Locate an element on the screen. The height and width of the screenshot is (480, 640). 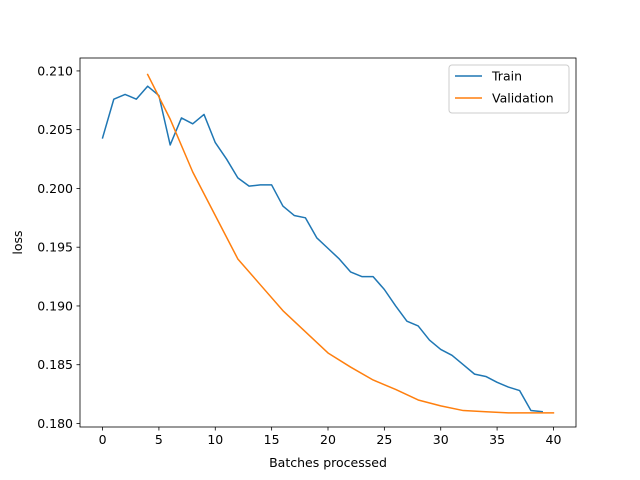
x-tick-label: 40 is located at coordinates (554, 439).